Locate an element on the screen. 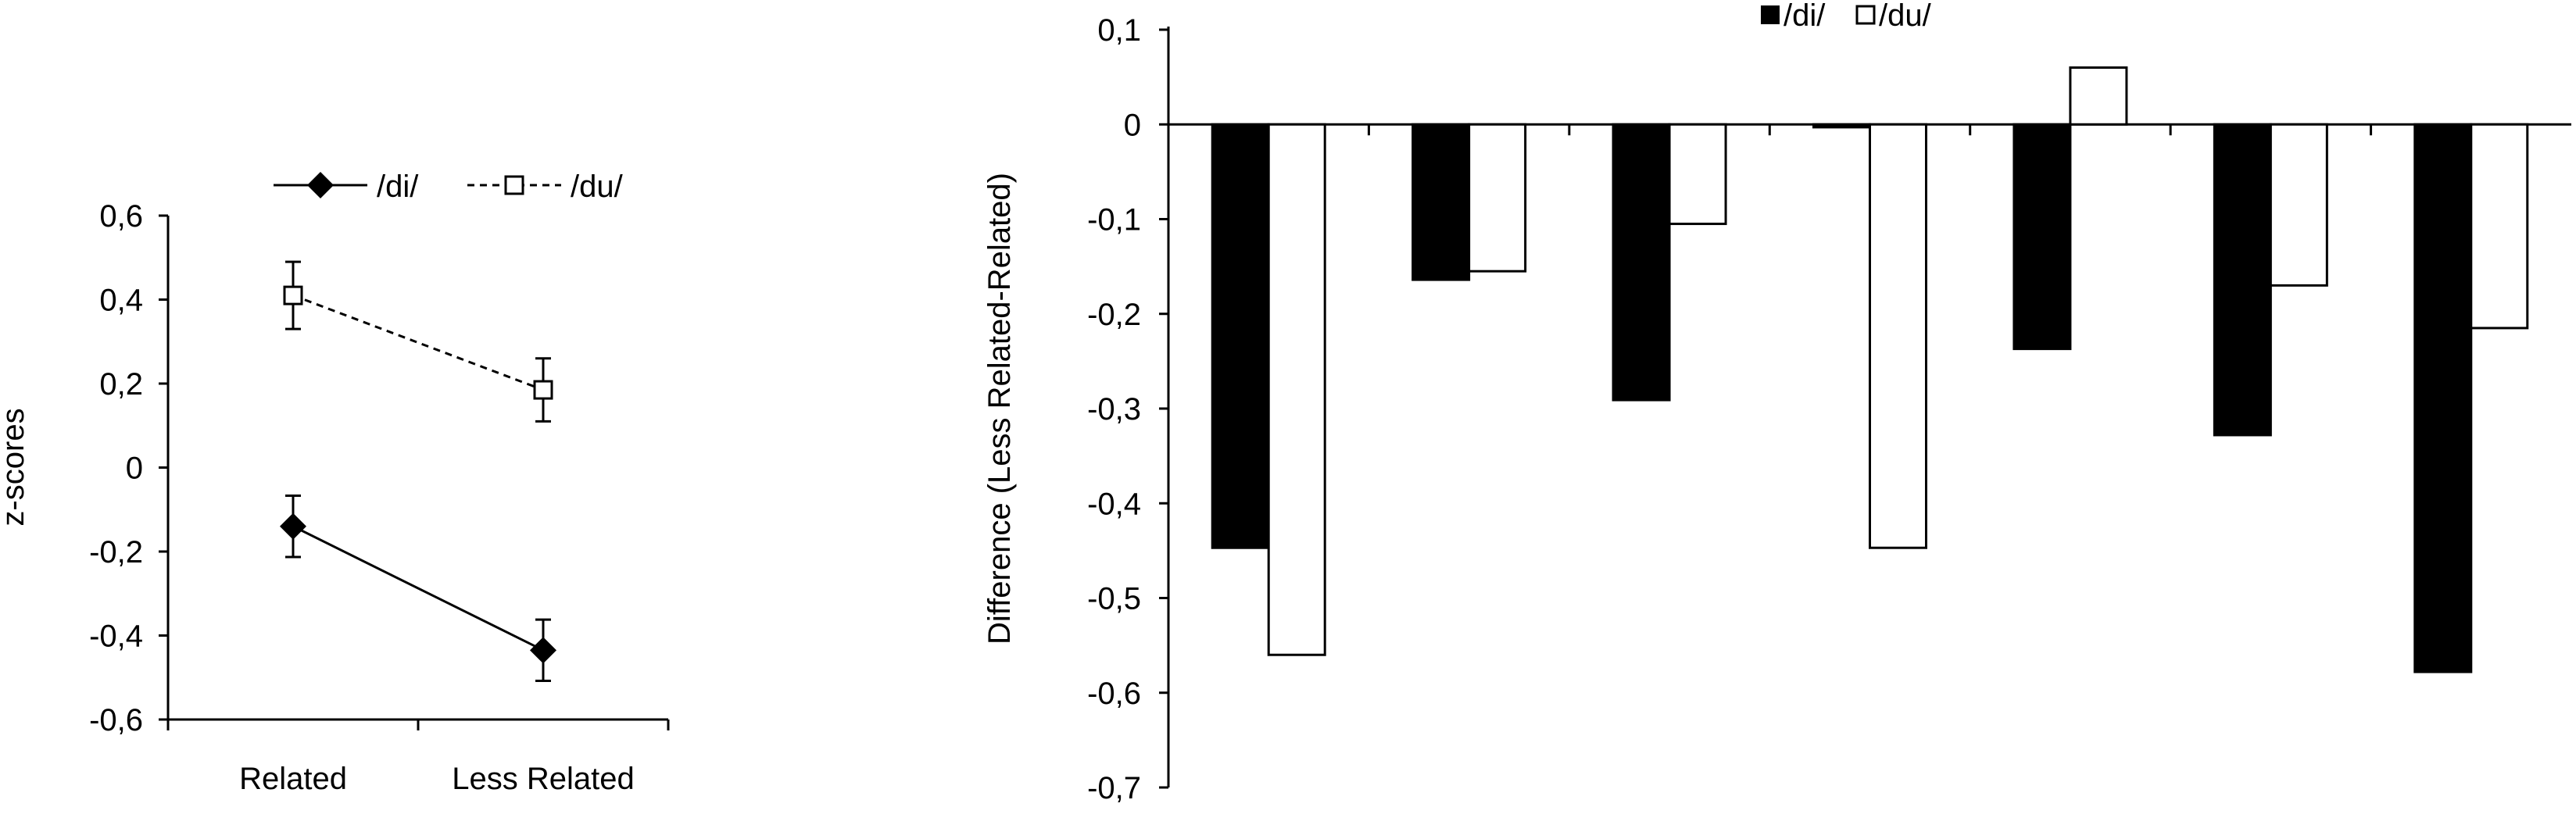 This screenshot has height=832, width=2576. left-y-tick-label: -0,2 is located at coordinates (116, 552).